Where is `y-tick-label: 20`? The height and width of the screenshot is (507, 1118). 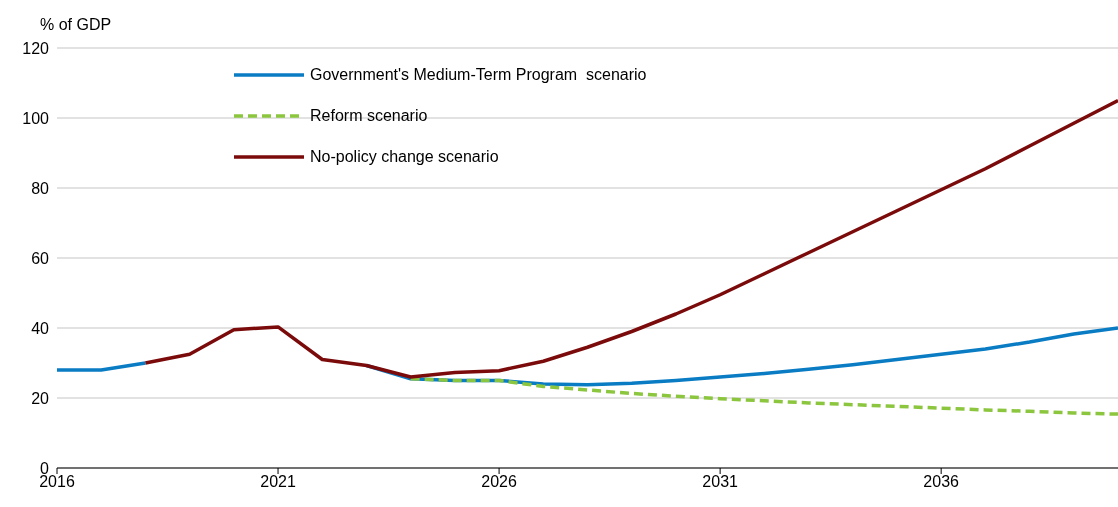
y-tick-label: 20 is located at coordinates (40, 398).